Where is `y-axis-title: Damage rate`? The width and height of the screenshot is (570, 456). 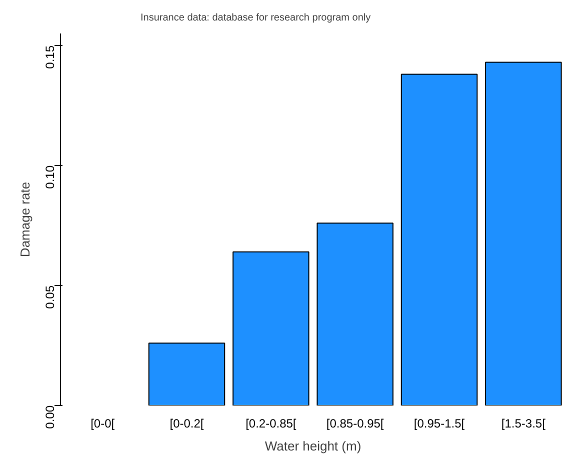 y-axis-title: Damage rate is located at coordinates (25, 220).